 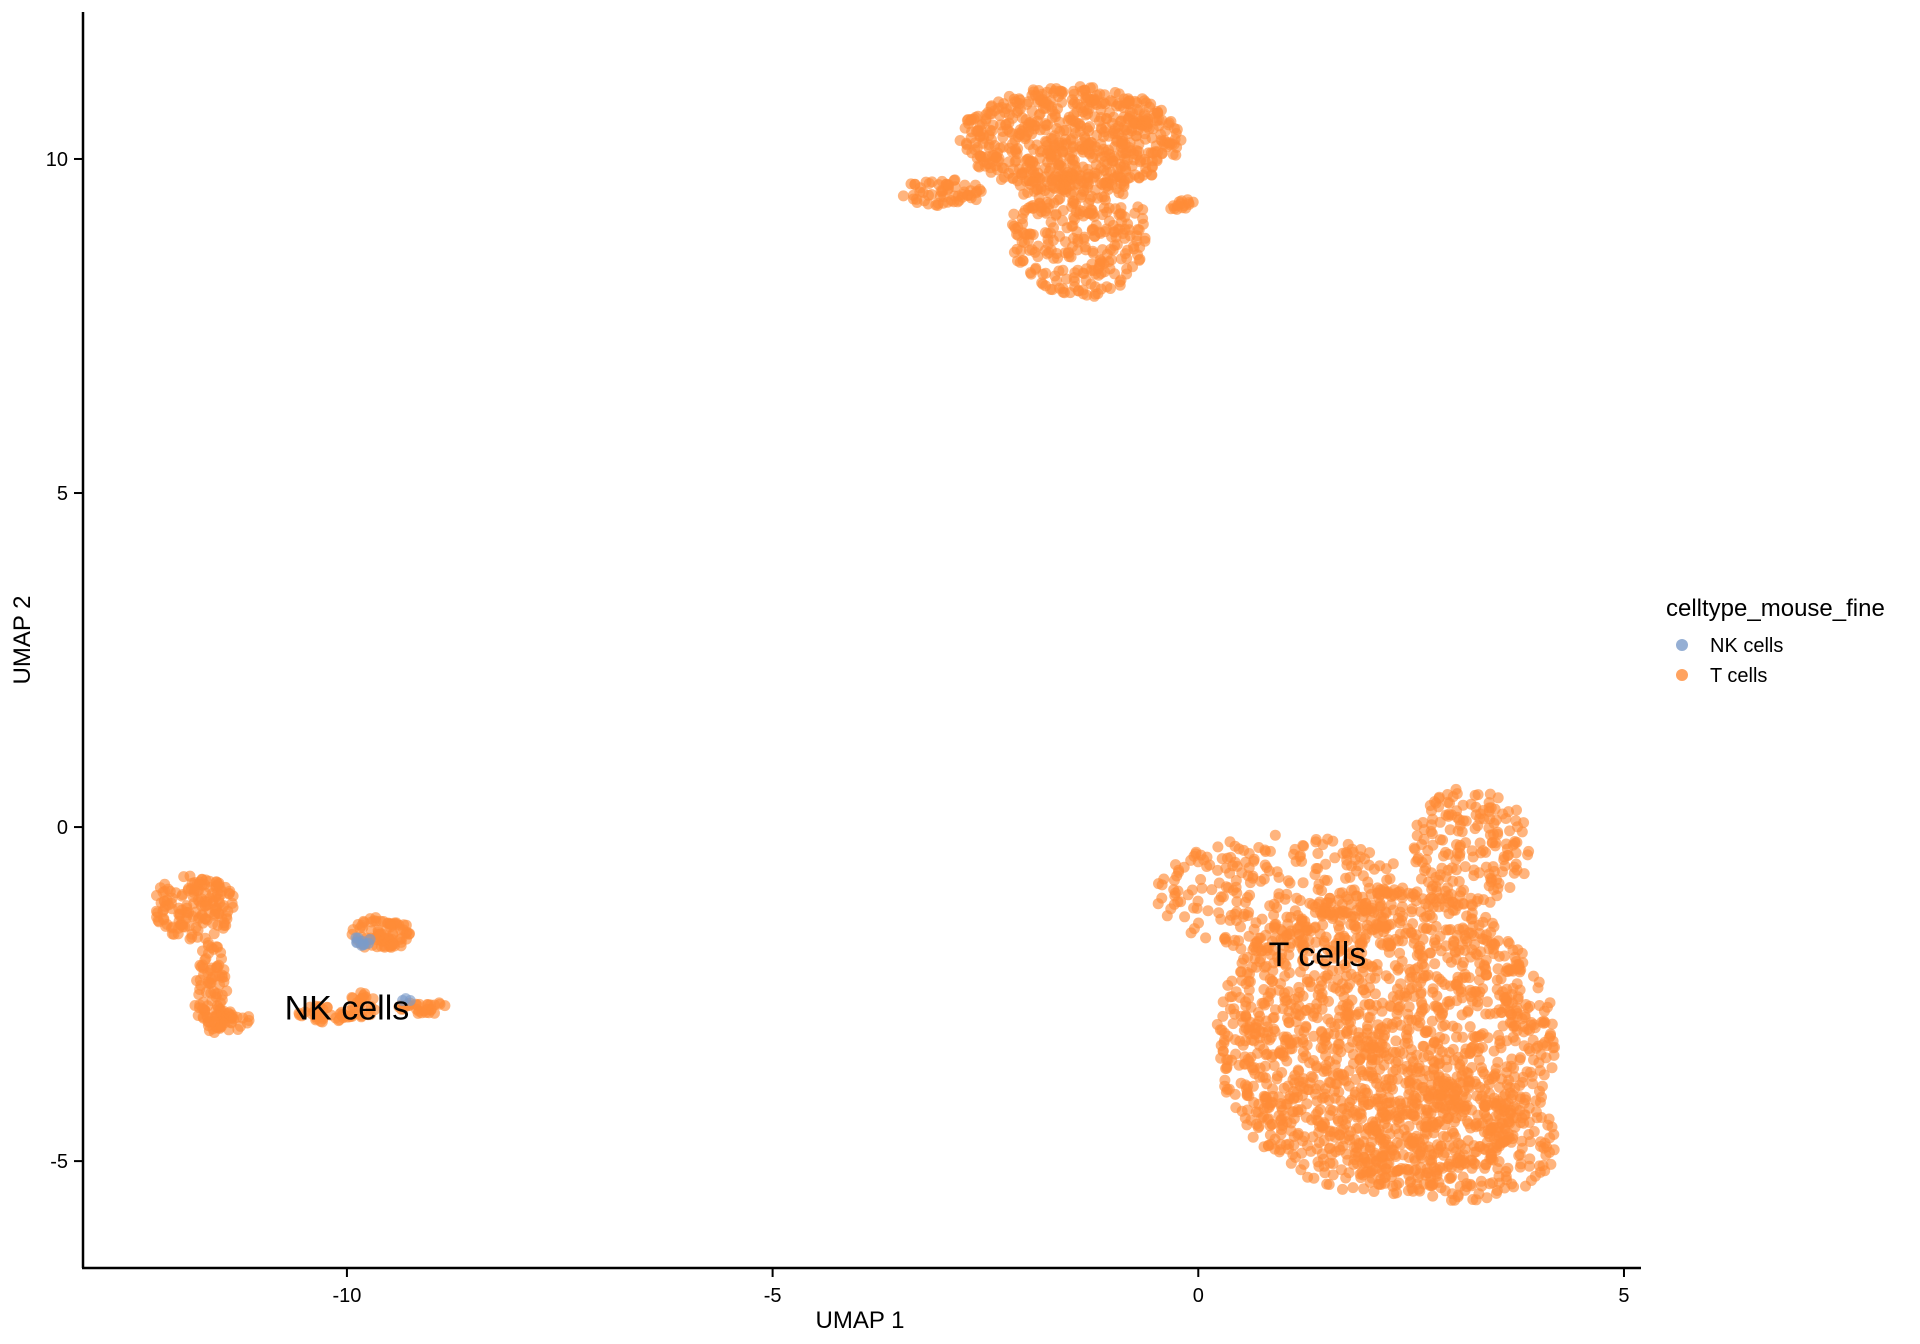 What do you see at coordinates (826, 981) in the screenshot?
I see `cluster-labels: NK cells T cells` at bounding box center [826, 981].